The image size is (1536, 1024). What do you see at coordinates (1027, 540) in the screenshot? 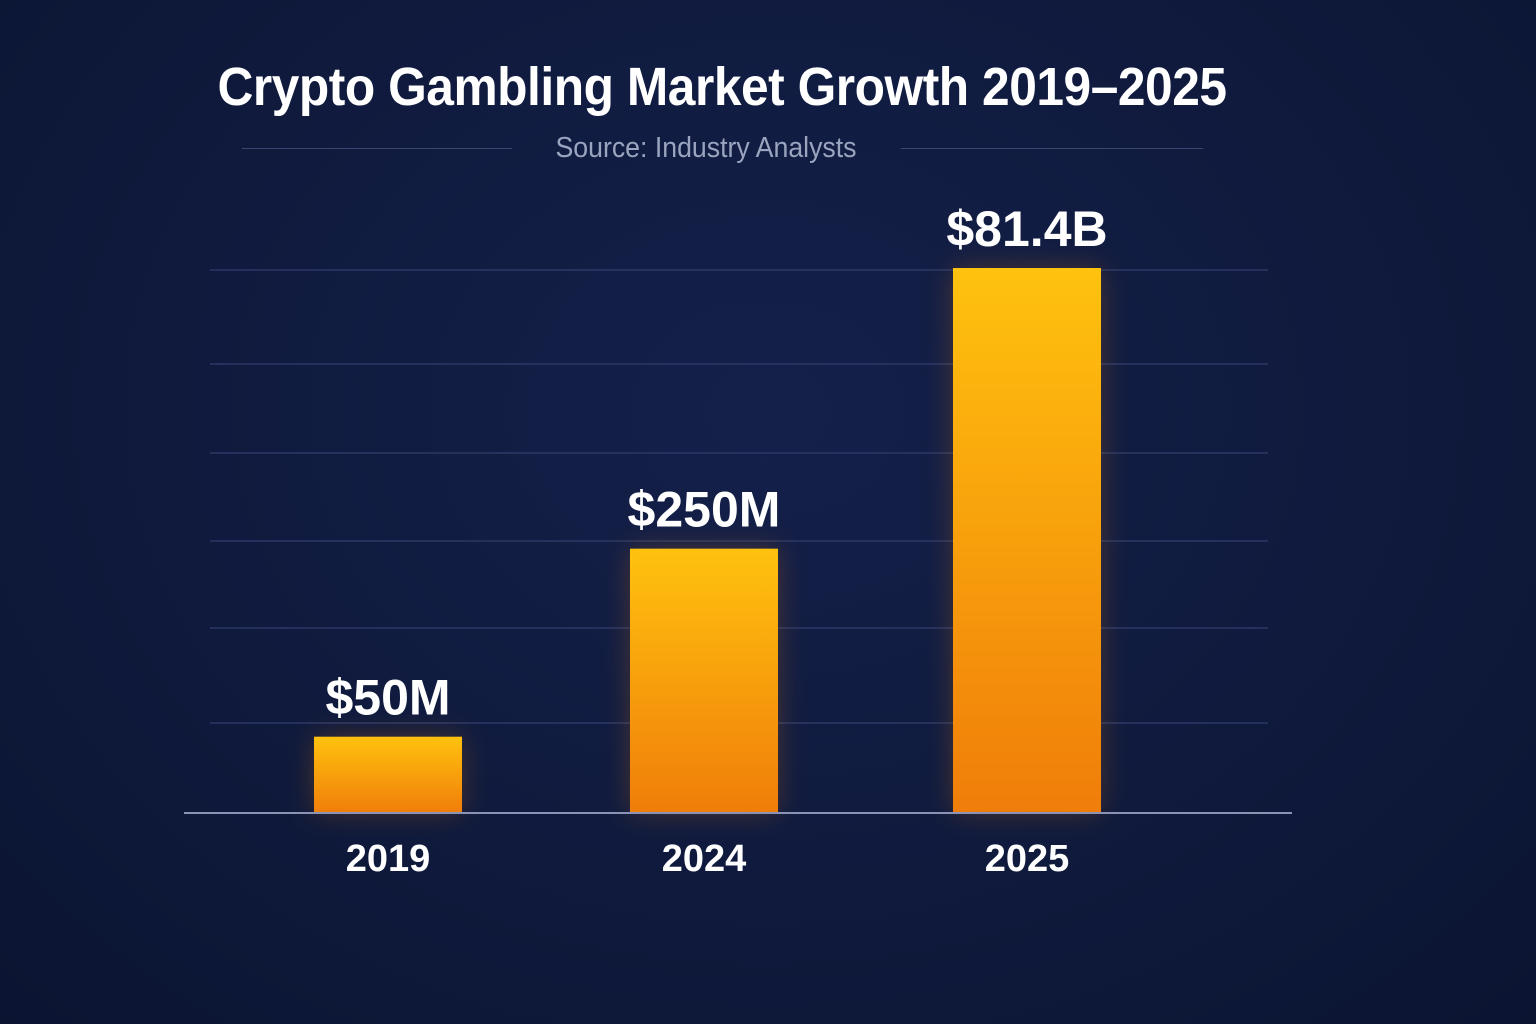
I see `bar-2025` at bounding box center [1027, 540].